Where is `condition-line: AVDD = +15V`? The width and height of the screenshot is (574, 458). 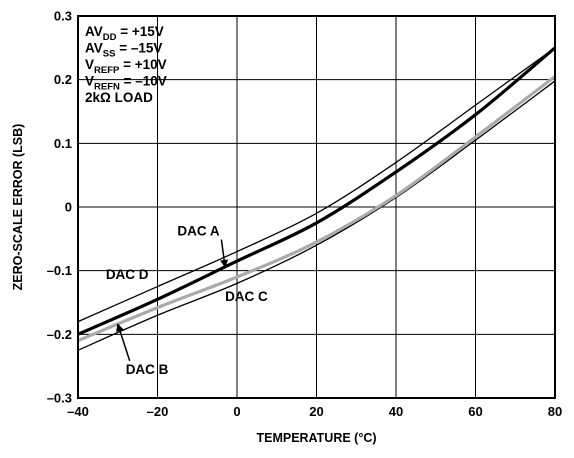
condition-line: AVDD = +15V is located at coordinates (124, 33).